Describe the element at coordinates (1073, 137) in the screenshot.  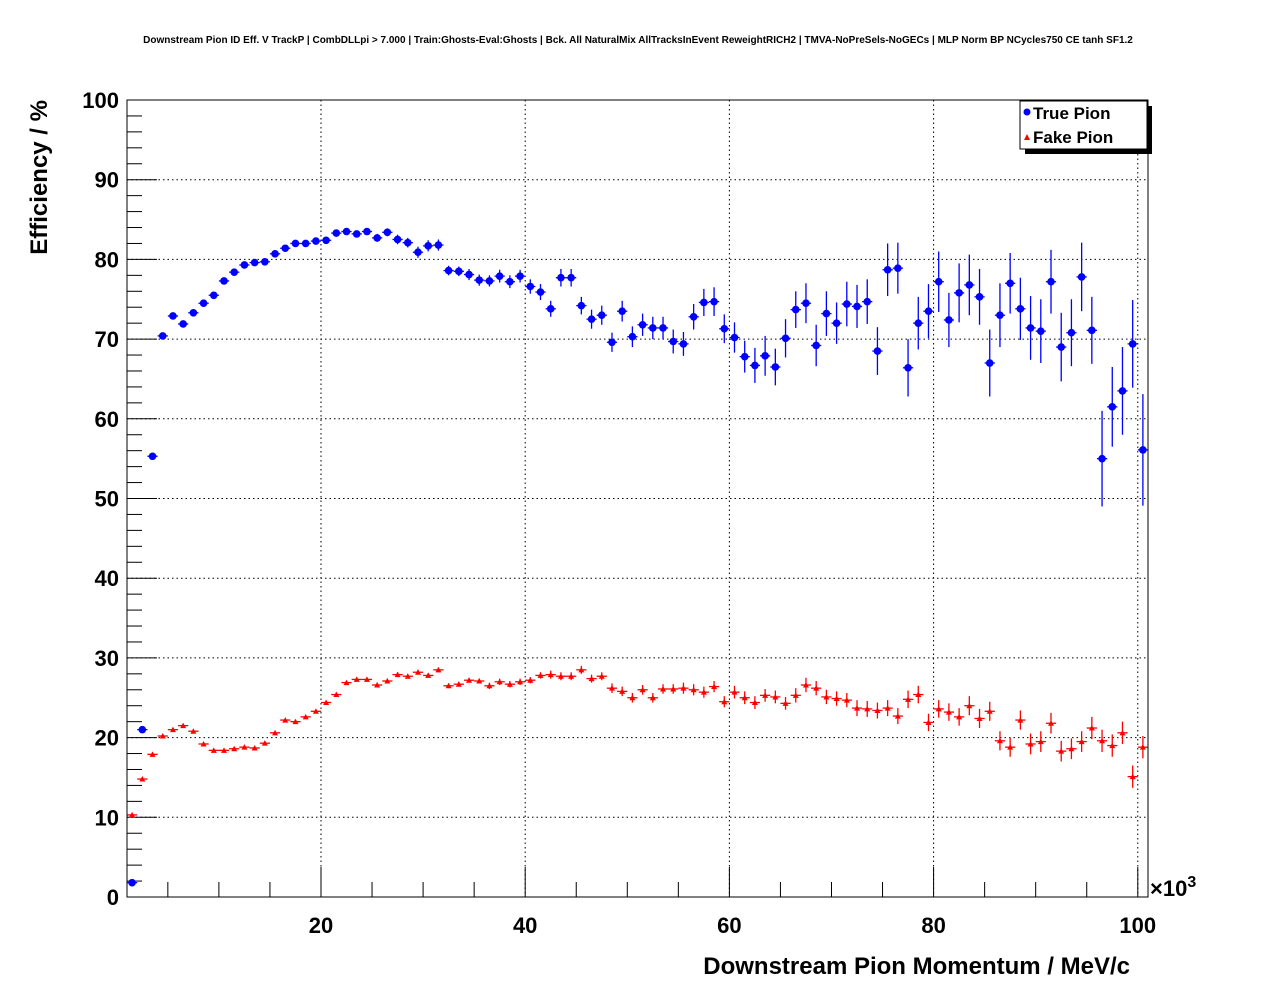
I see `legend-fake-pion-label: Fake Pion` at that location.